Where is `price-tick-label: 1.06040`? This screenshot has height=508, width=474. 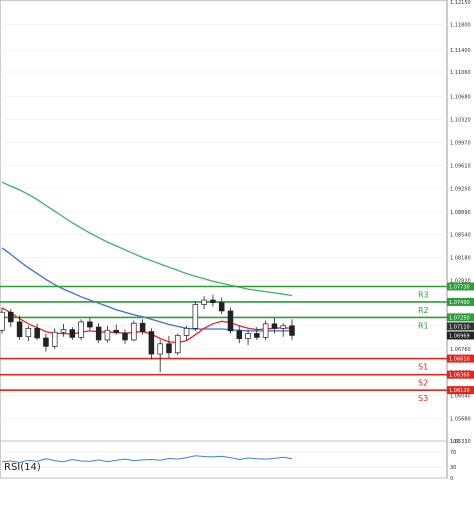 price-tick-label: 1.06040 is located at coordinates (460, 396).